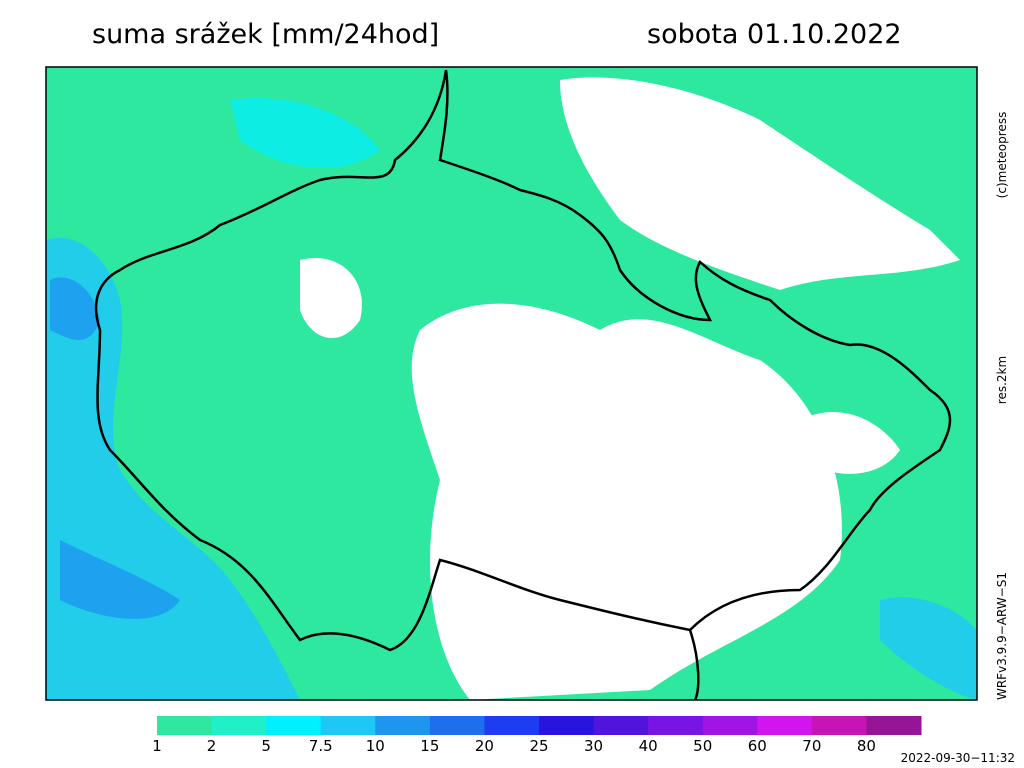 The height and width of the screenshot is (768, 1024). I want to click on map-title: suma srážek [mm/24hod], so click(265, 34).